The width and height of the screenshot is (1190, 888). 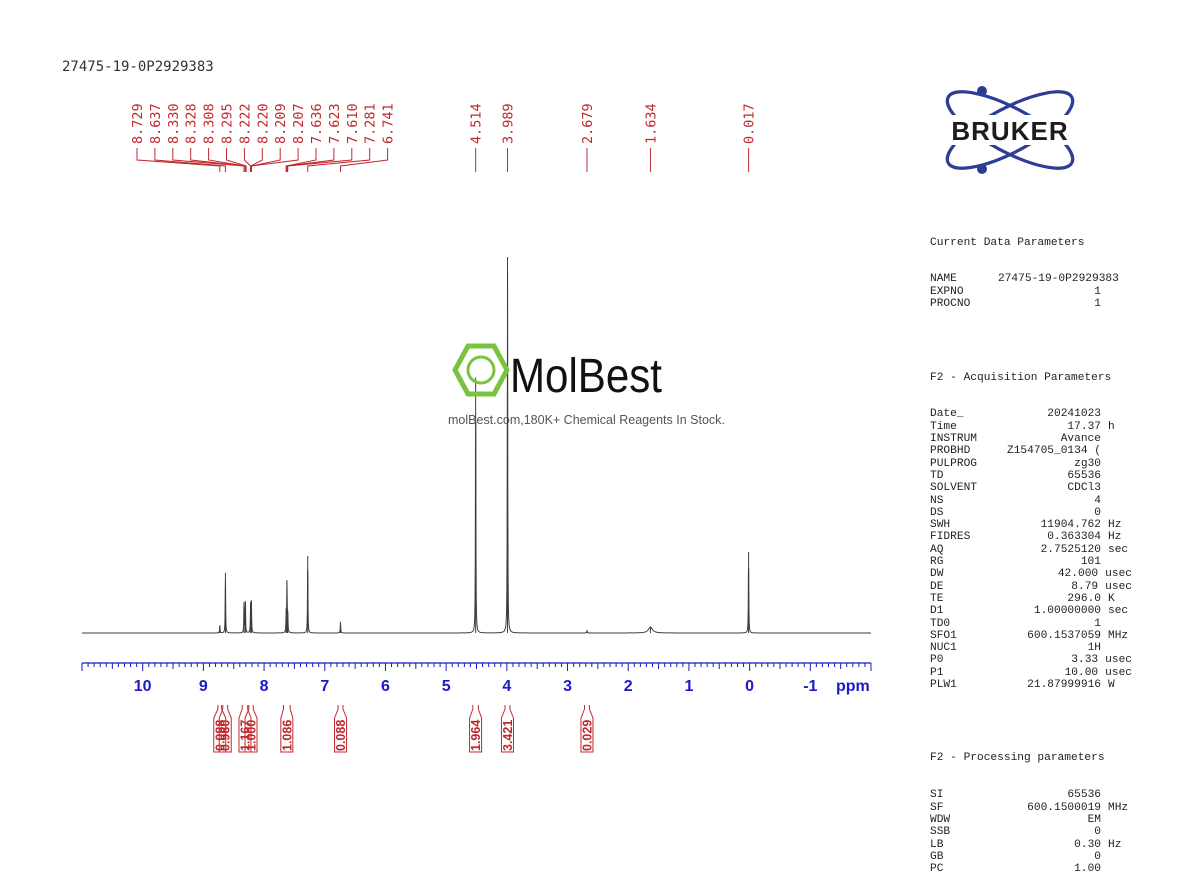 I want to click on param-key: PLW1, so click(x=943, y=684).